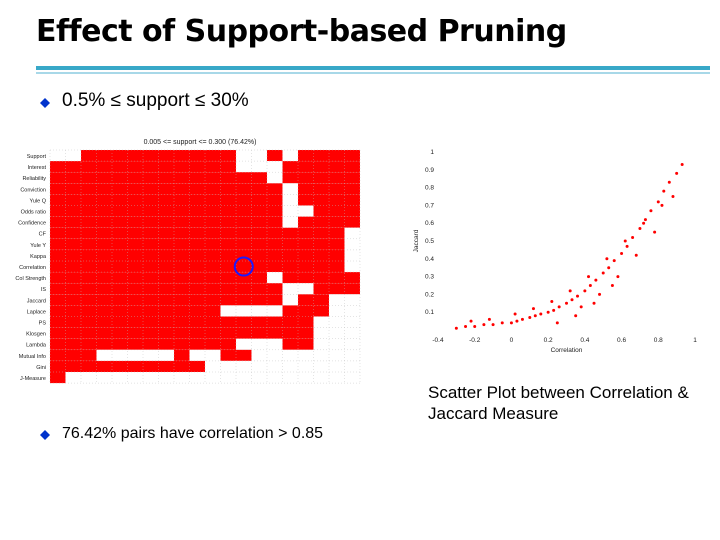 Image resolution: width=720 pixels, height=540 pixels. Describe the element at coordinates (567, 350) in the screenshot. I see `x-axis-label: Correlation` at that location.